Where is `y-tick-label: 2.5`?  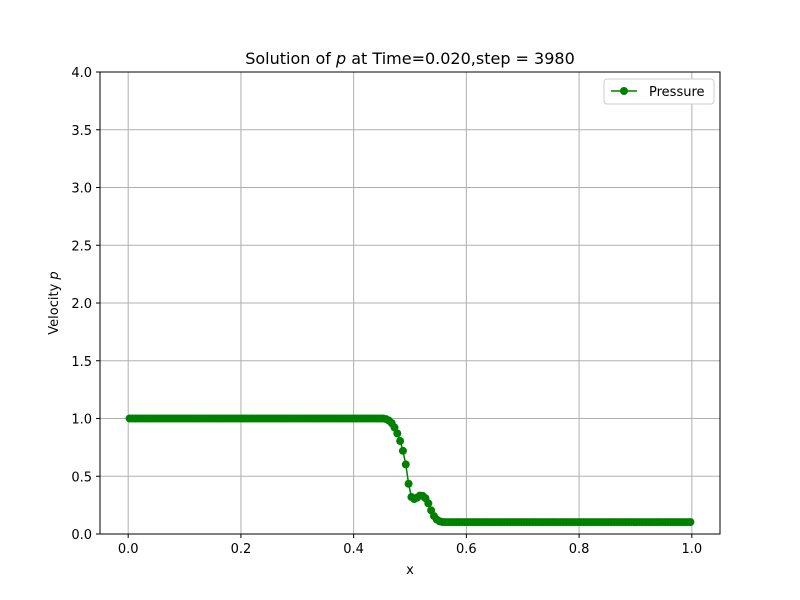 y-tick-label: 2.5 is located at coordinates (81, 246).